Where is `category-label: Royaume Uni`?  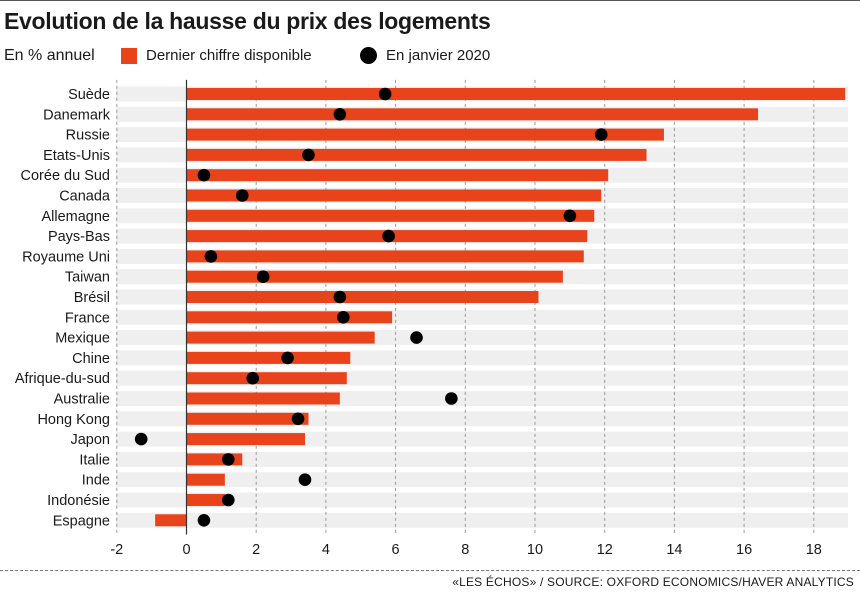 category-label: Royaume Uni is located at coordinates (66, 257).